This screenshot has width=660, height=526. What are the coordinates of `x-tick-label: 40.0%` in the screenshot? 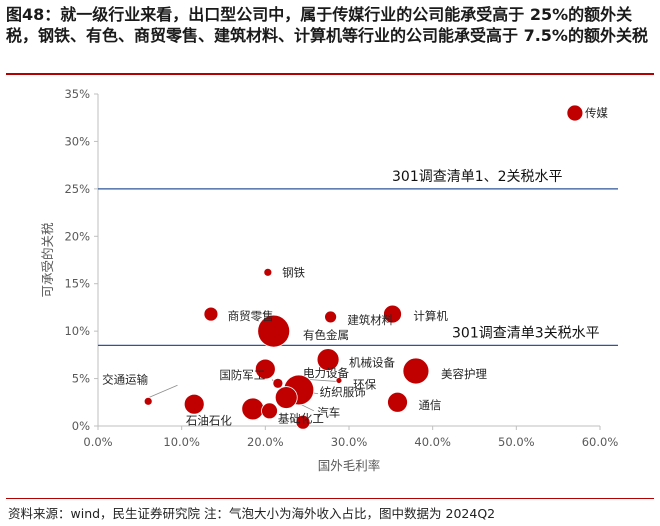 It's located at (432, 442).